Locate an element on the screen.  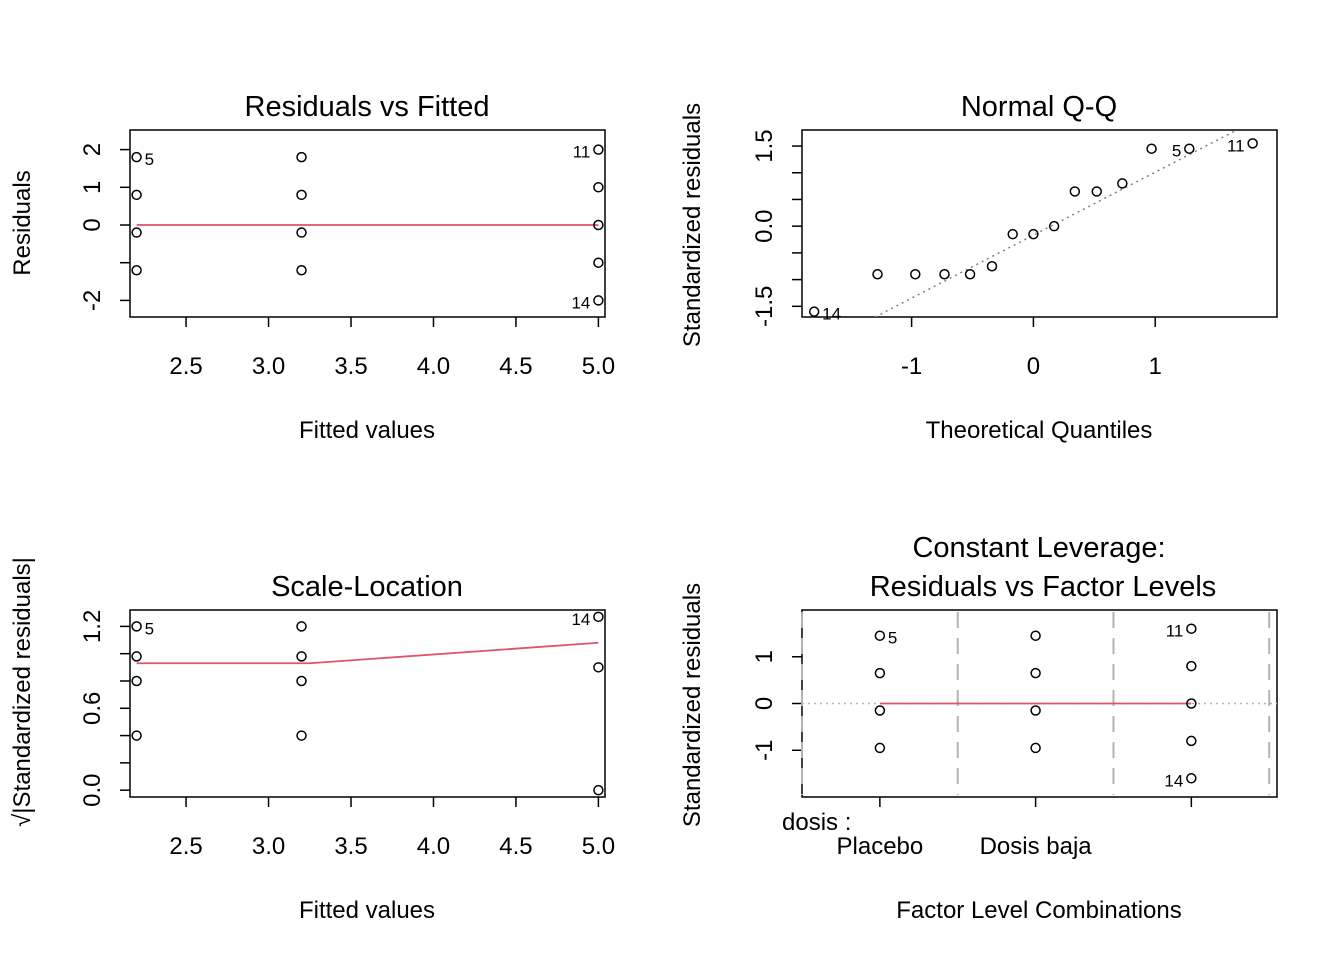
factor-name-label: dosis : is located at coordinates (816, 822).